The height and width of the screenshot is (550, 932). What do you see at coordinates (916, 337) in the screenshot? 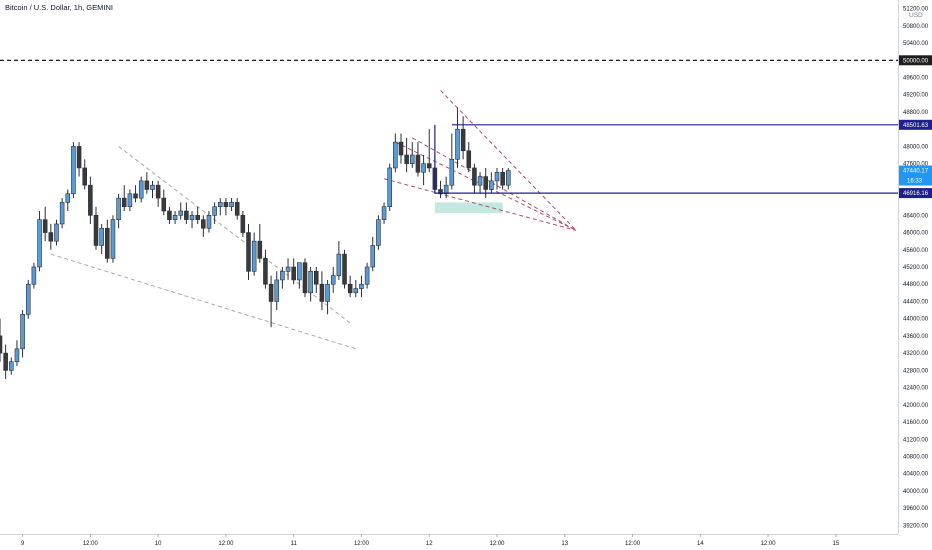
I see `y-tick-label: 43600.00` at bounding box center [916, 337].